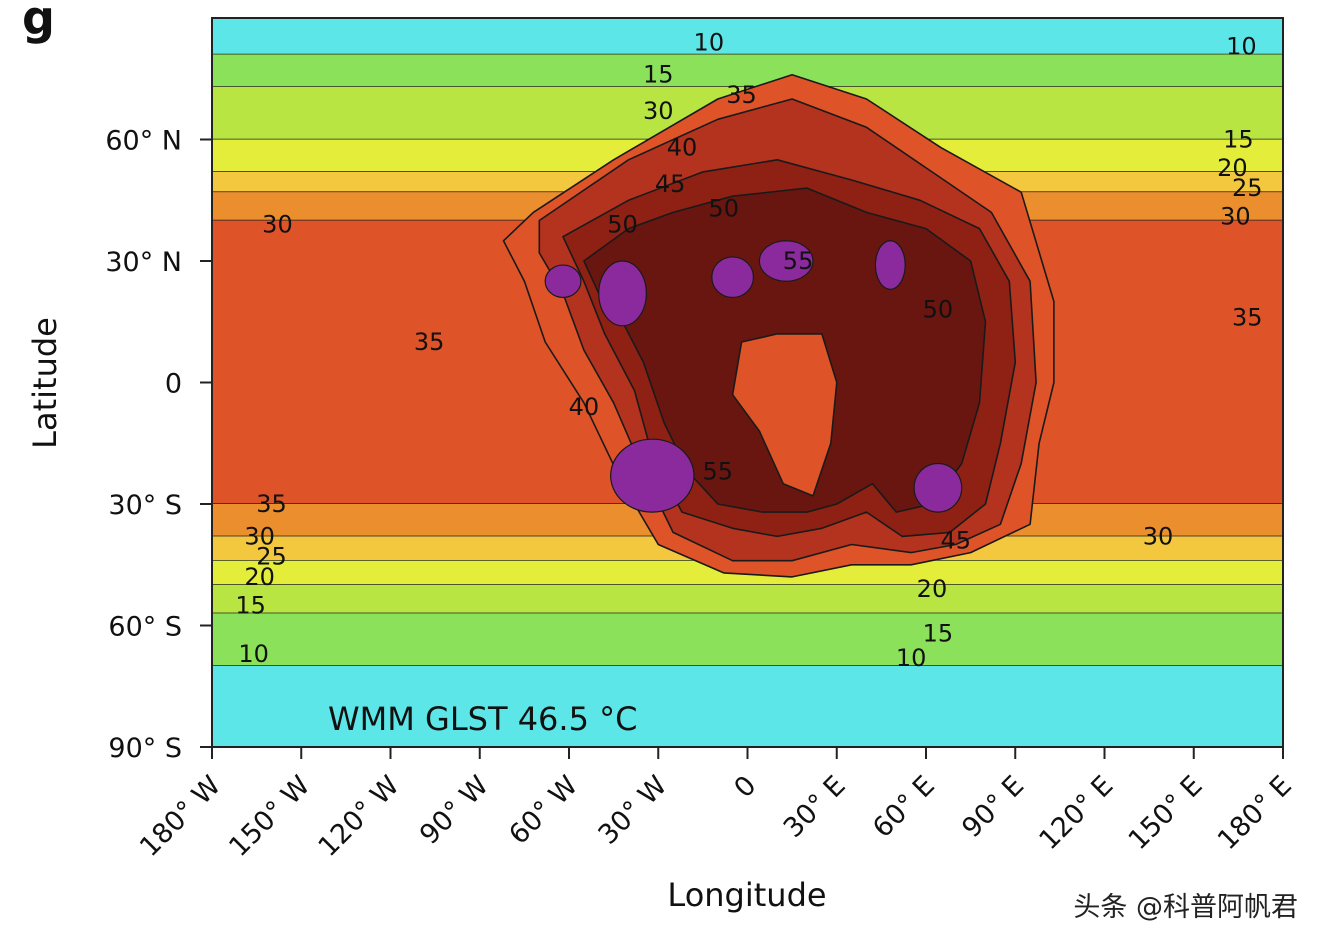 This screenshot has height=948, width=1326. Describe the element at coordinates (359, 816) in the screenshot. I see `x-tick-label-2: 120° W` at that location.